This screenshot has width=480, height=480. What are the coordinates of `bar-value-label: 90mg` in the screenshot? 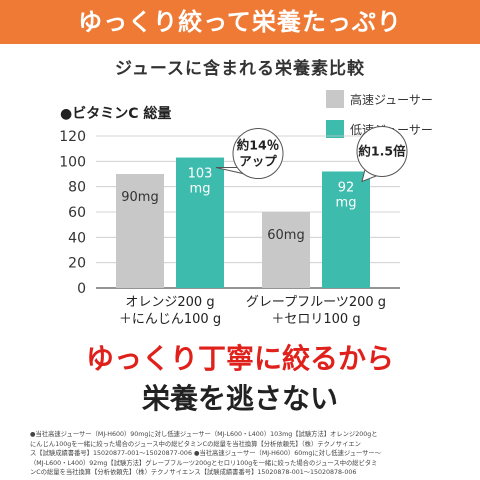 It's located at (139, 197).